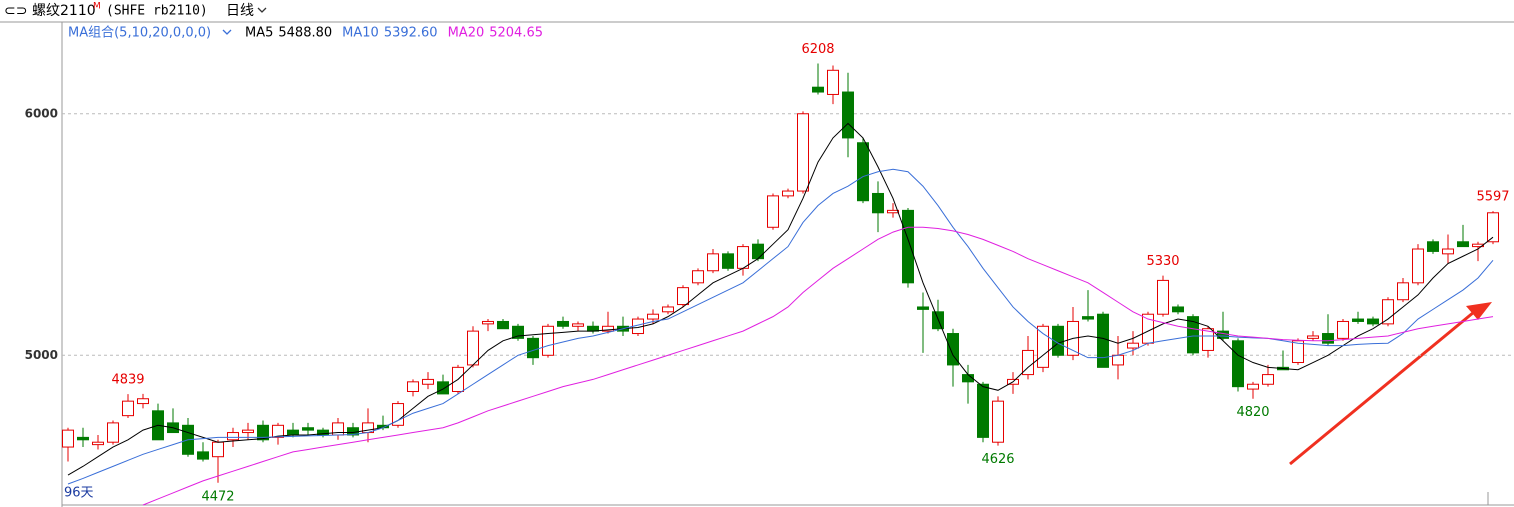  What do you see at coordinates (817, 49) in the screenshot?
I see `extreme-label: 6208` at bounding box center [817, 49].